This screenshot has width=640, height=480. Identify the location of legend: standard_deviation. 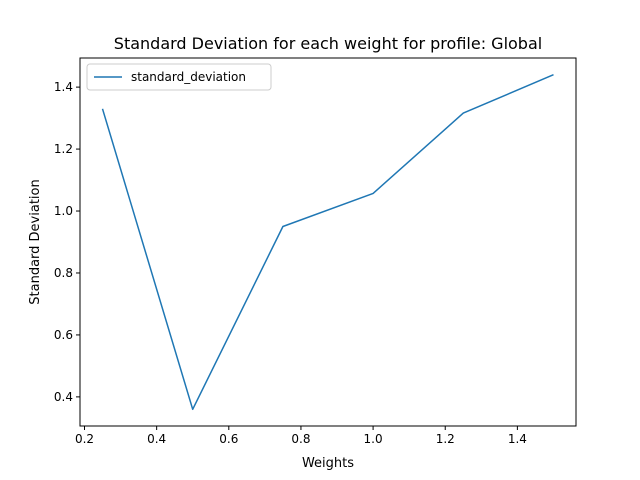
(179, 77).